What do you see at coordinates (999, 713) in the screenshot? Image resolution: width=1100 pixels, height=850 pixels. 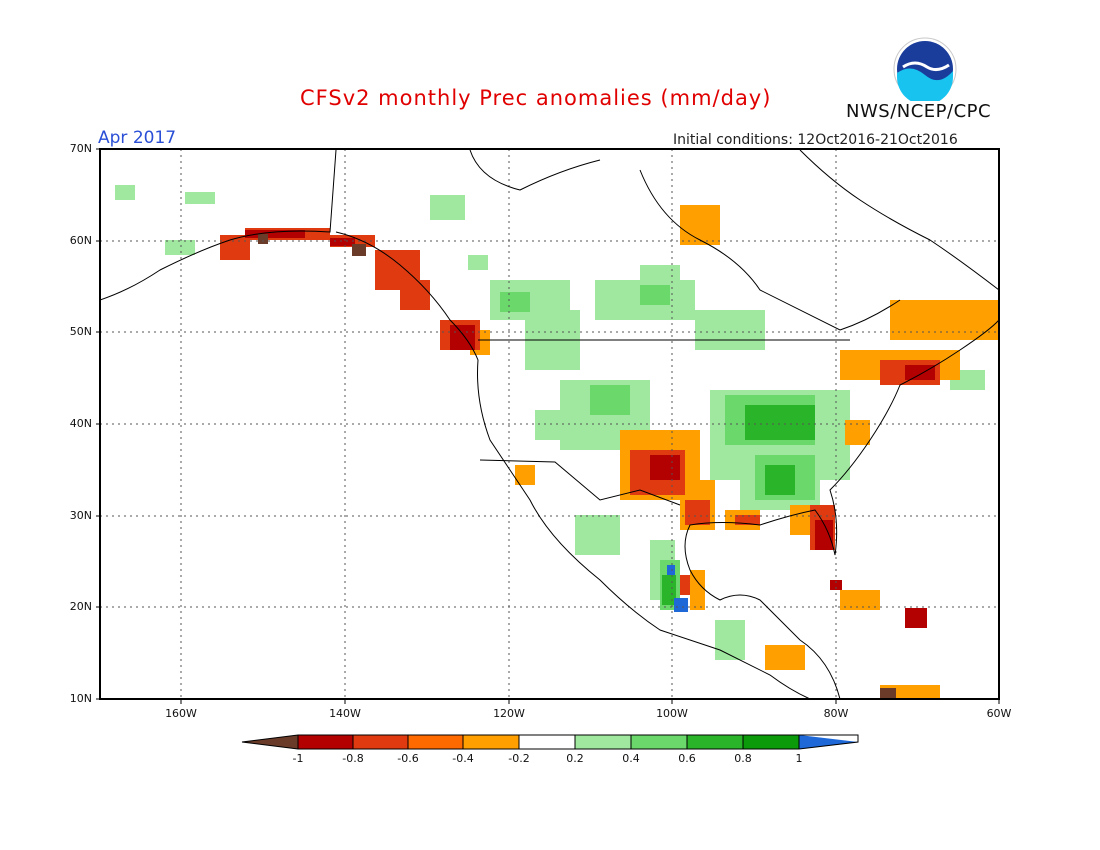 I see `lon-label: 60W` at bounding box center [999, 713].